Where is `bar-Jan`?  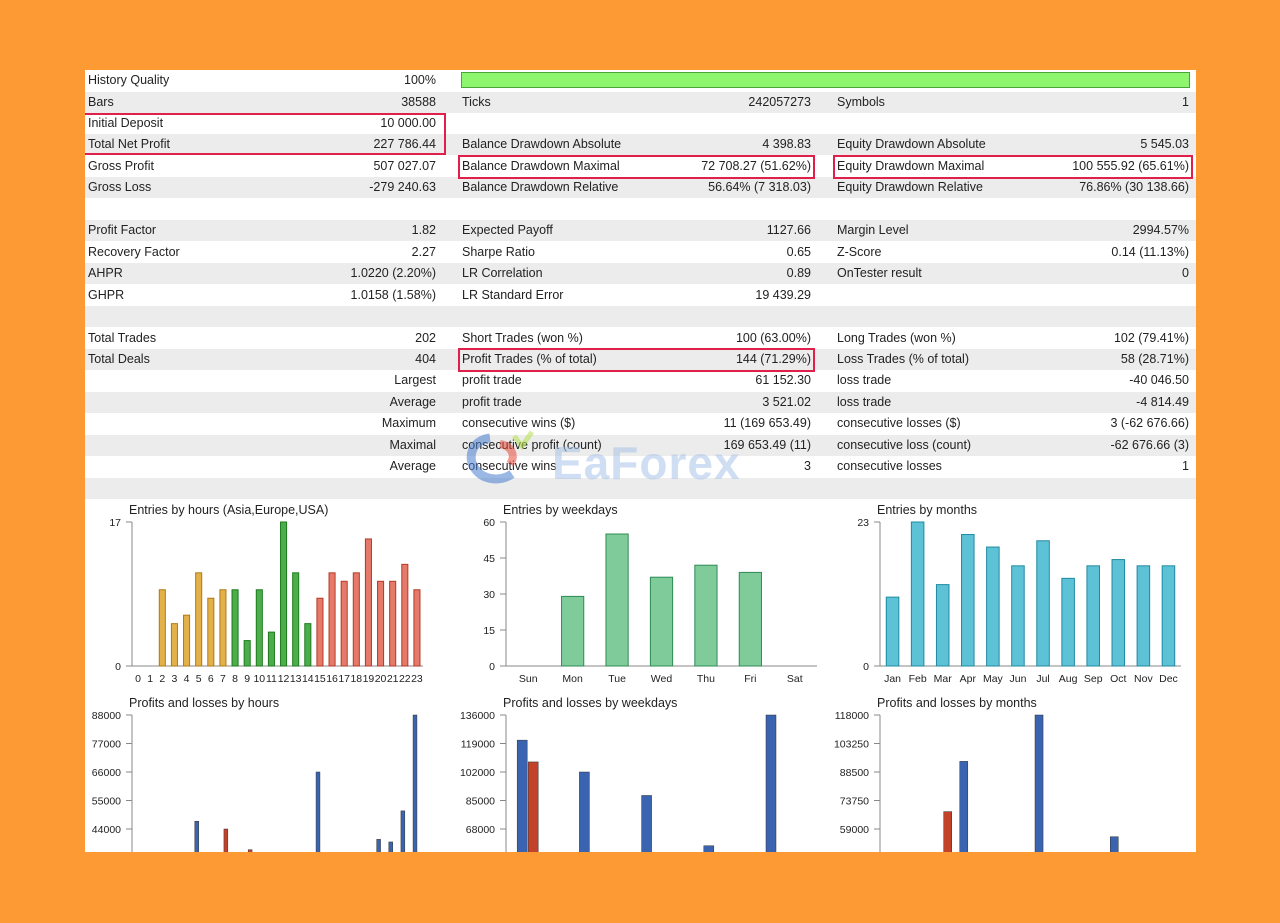 bar-Jan is located at coordinates (892, 631).